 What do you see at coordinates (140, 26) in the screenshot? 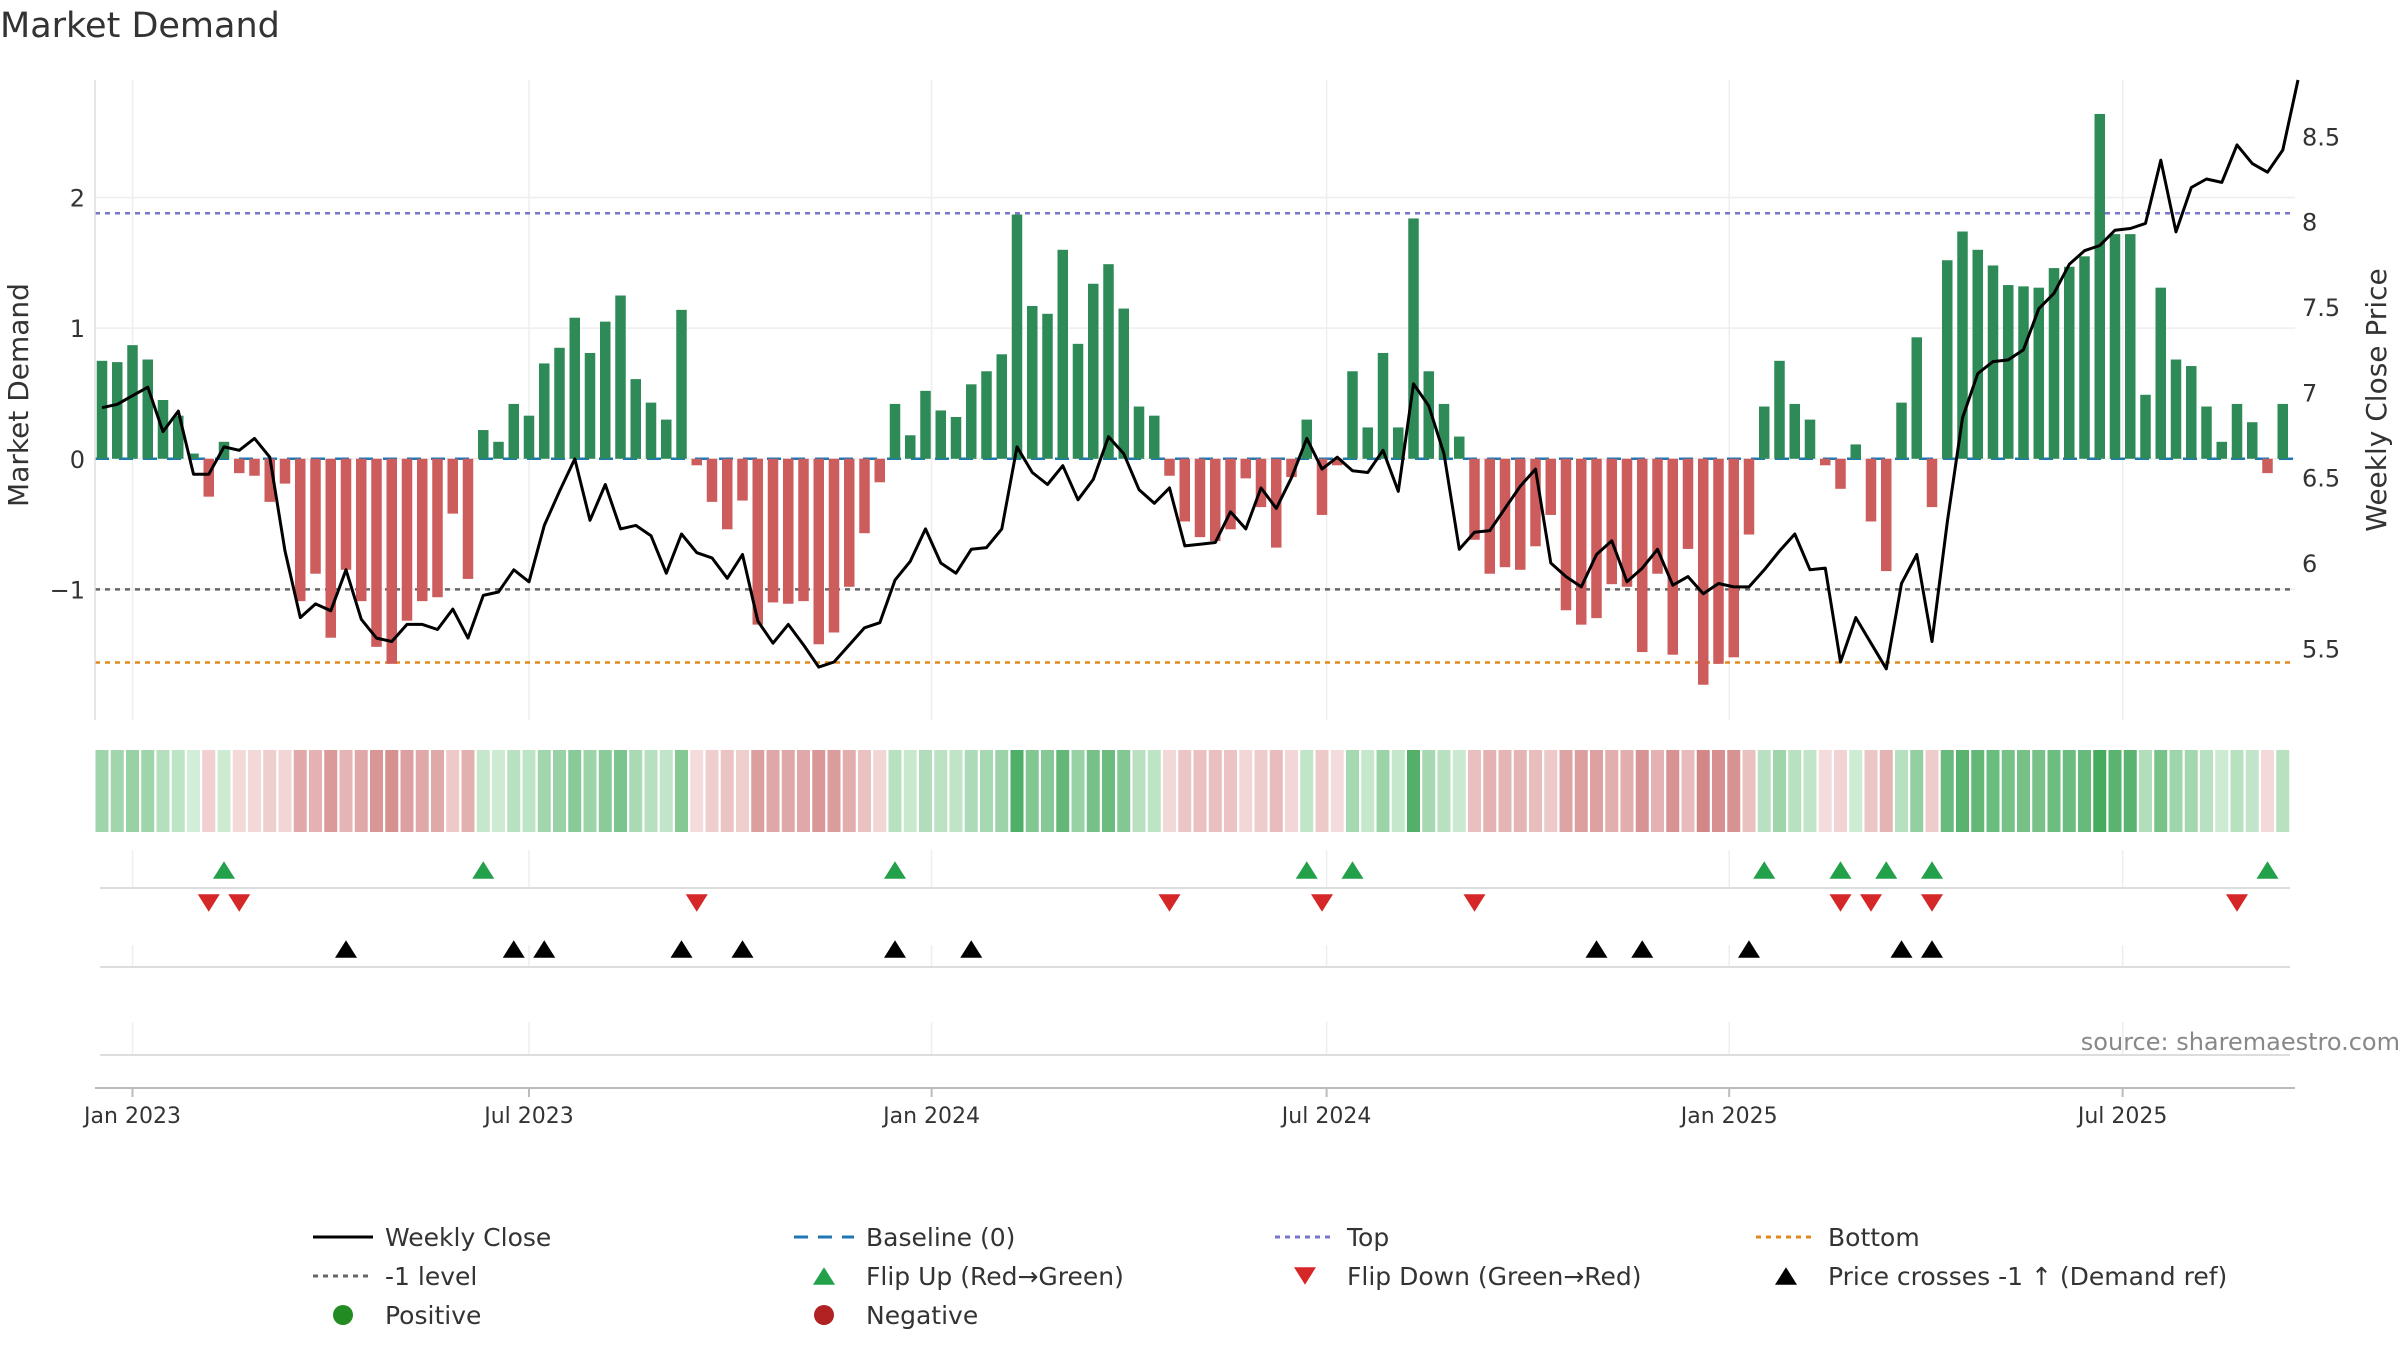
I see `chart-title: Market Demand` at bounding box center [140, 26].